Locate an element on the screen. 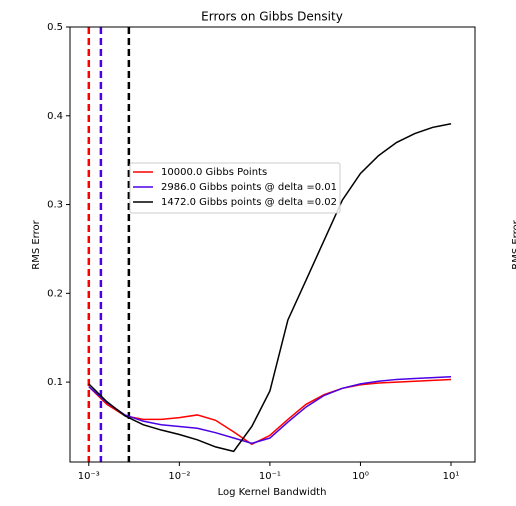 Image resolution: width=516 pixels, height=506 pixels. x-tick-label: 10⁻³ is located at coordinates (89, 476).